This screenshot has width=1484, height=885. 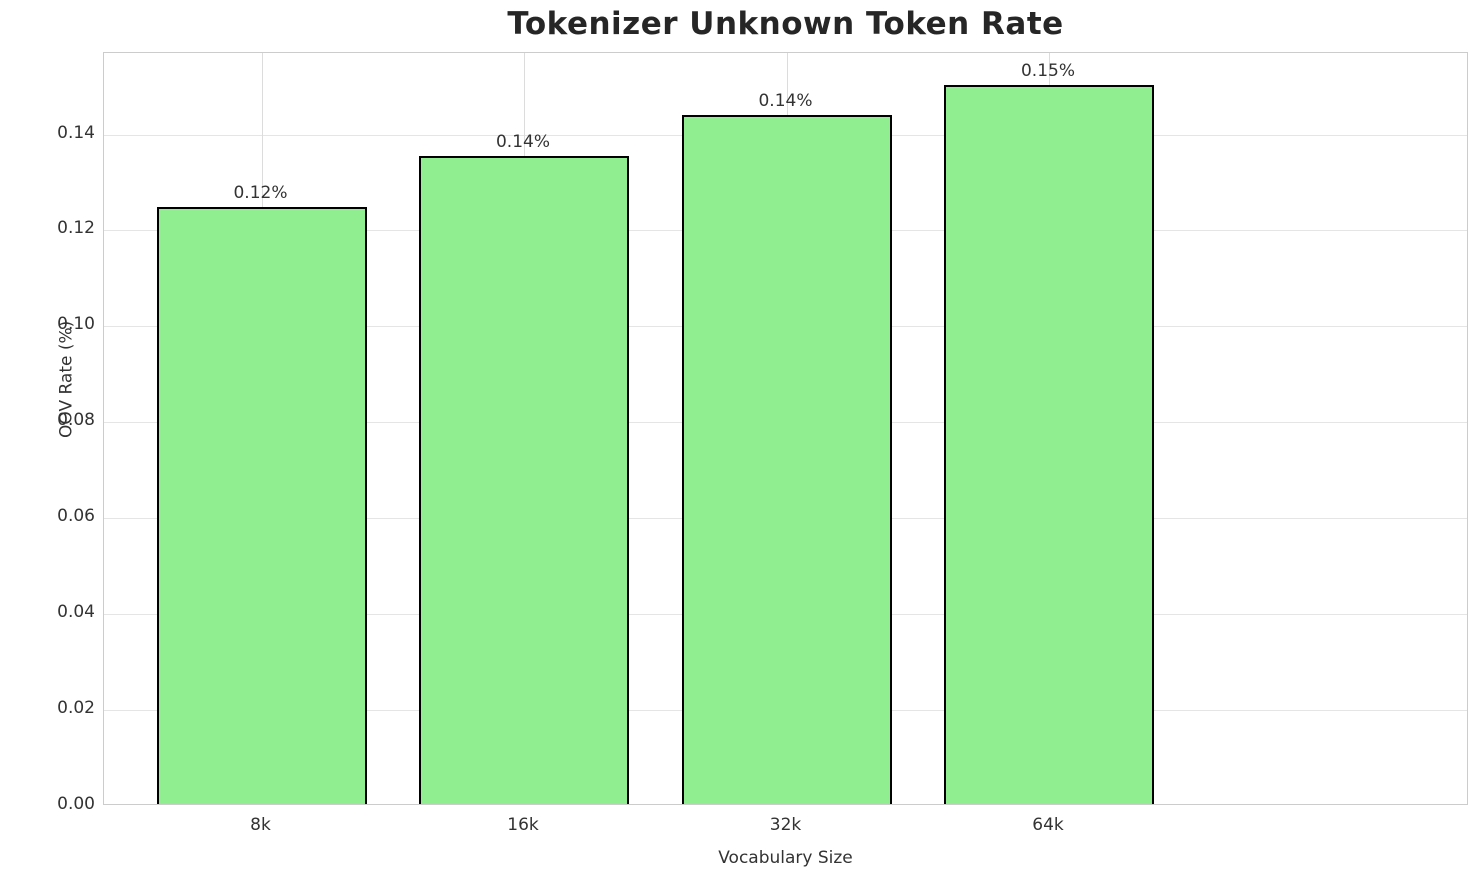 What do you see at coordinates (522, 141) in the screenshot?
I see `bar-value-label-16k: 0.14%` at bounding box center [522, 141].